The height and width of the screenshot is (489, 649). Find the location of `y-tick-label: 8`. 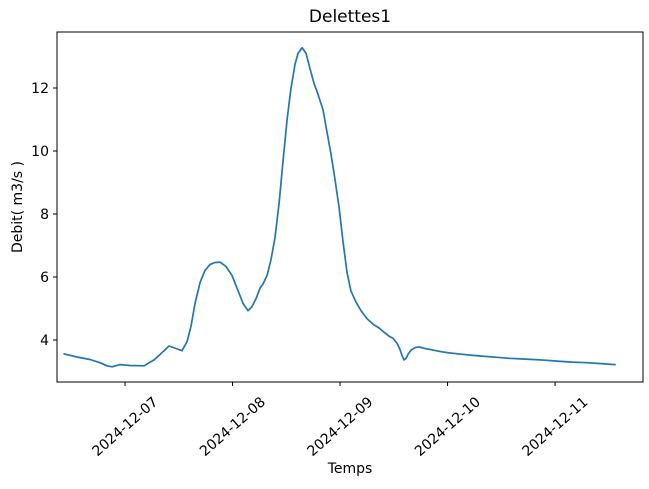

y-tick-label: 8 is located at coordinates (44, 215).